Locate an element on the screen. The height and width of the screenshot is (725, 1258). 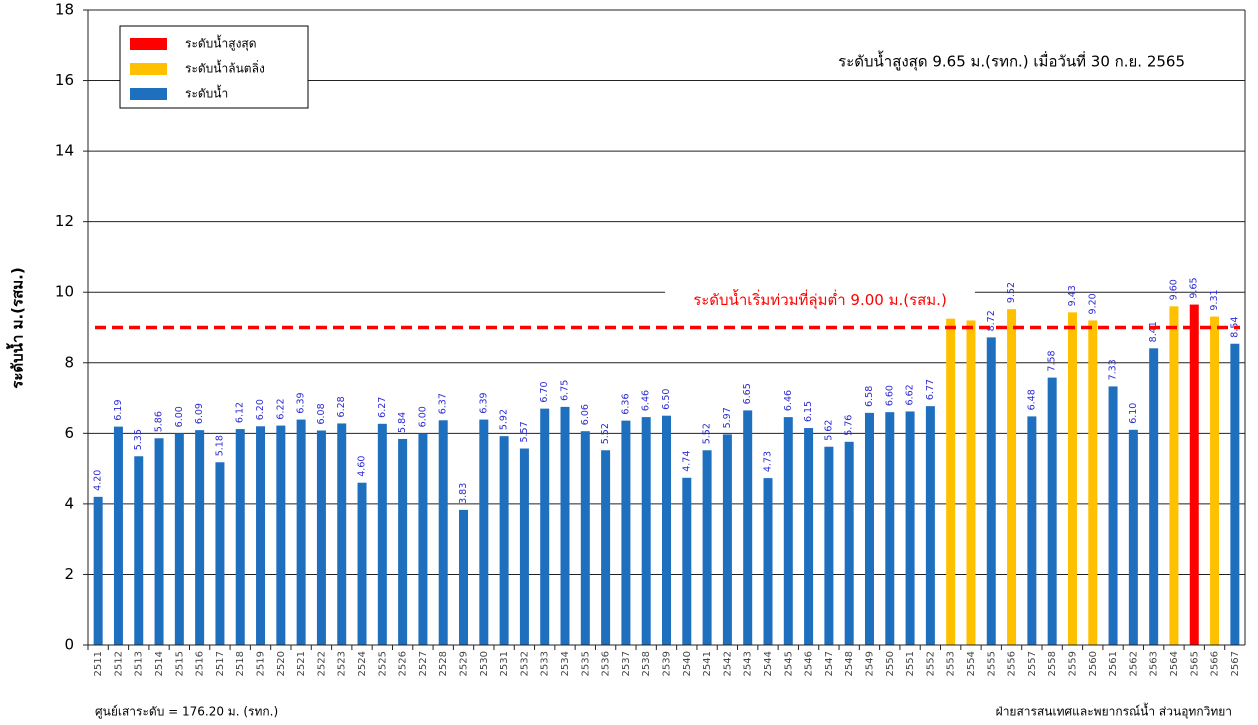
x-tick-label: 2536 is located at coordinates (606, 663).